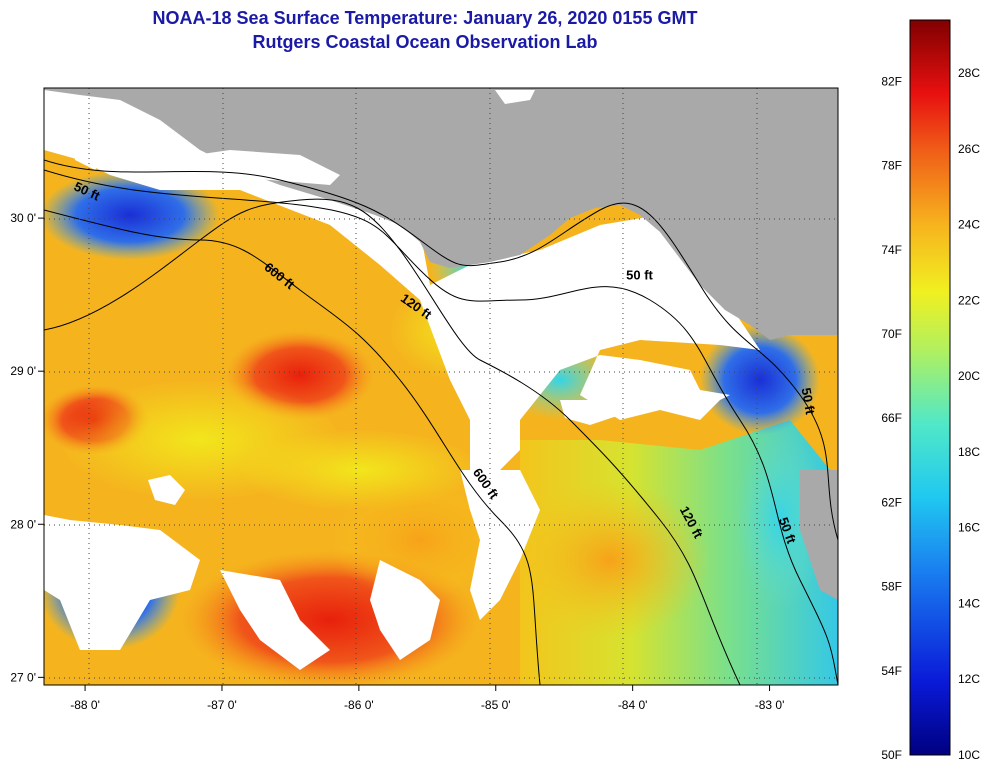  What do you see at coordinates (23, 524) in the screenshot?
I see `lat-tick-label: 28 0'` at bounding box center [23, 524].